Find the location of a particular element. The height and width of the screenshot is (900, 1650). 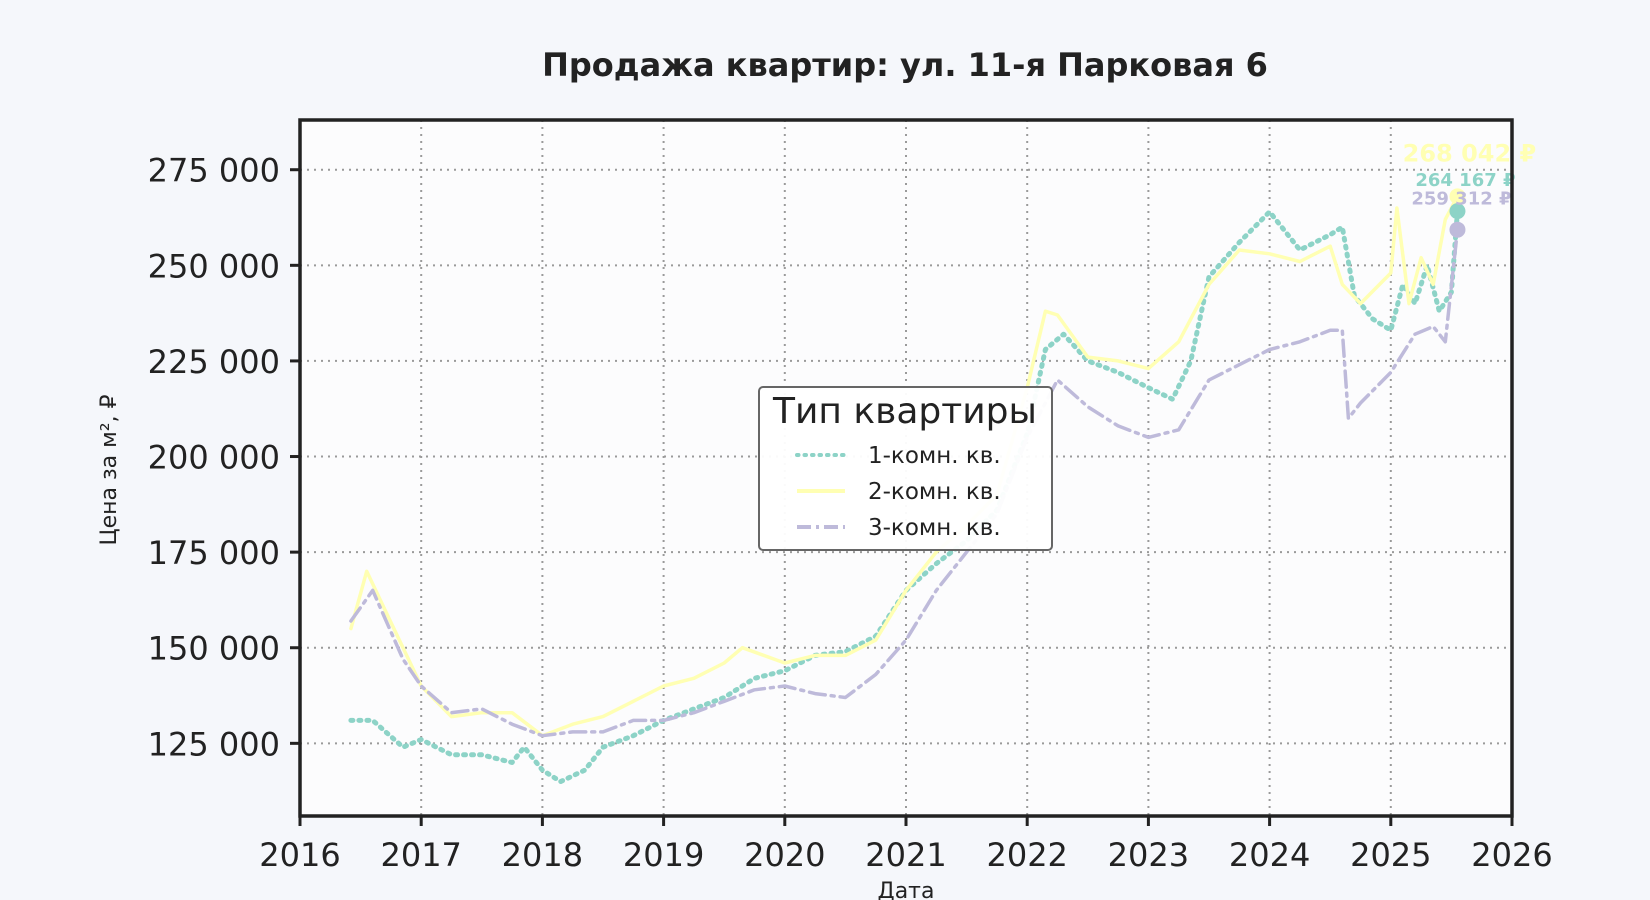

legend-box is located at coordinates (905, 468).